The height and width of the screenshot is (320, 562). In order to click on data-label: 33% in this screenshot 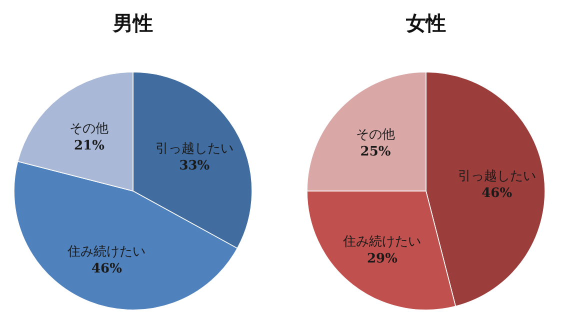, I will do `click(194, 166)`.